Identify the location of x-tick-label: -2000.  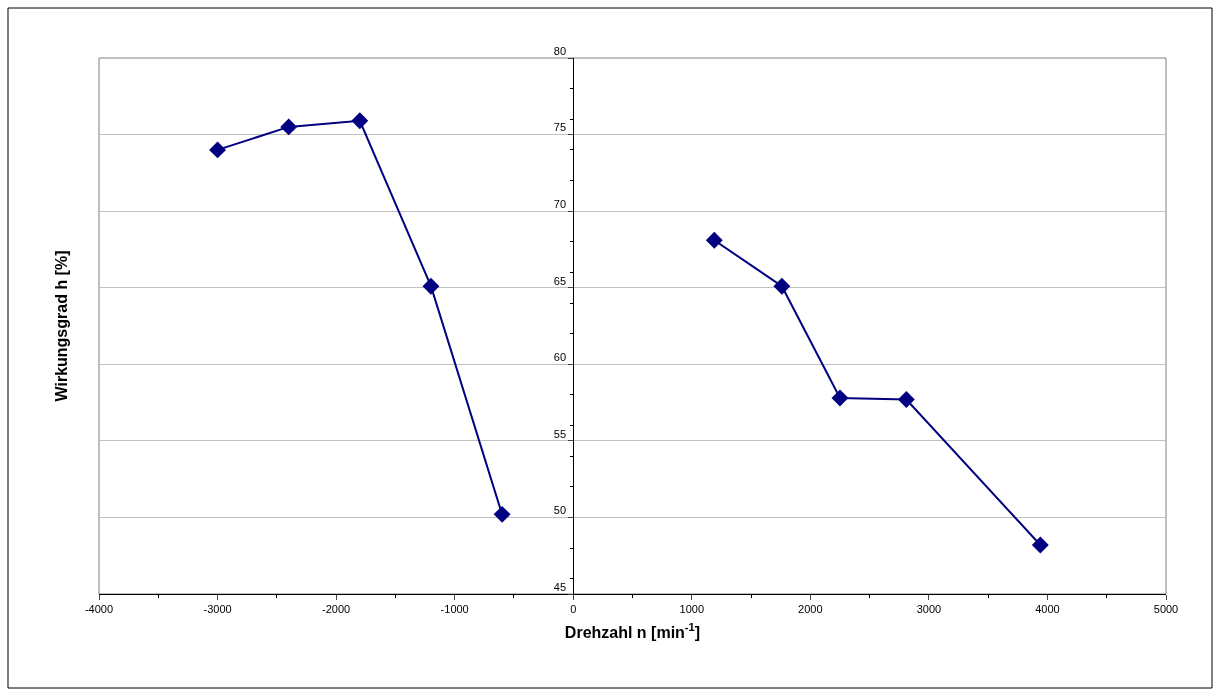
(336, 609).